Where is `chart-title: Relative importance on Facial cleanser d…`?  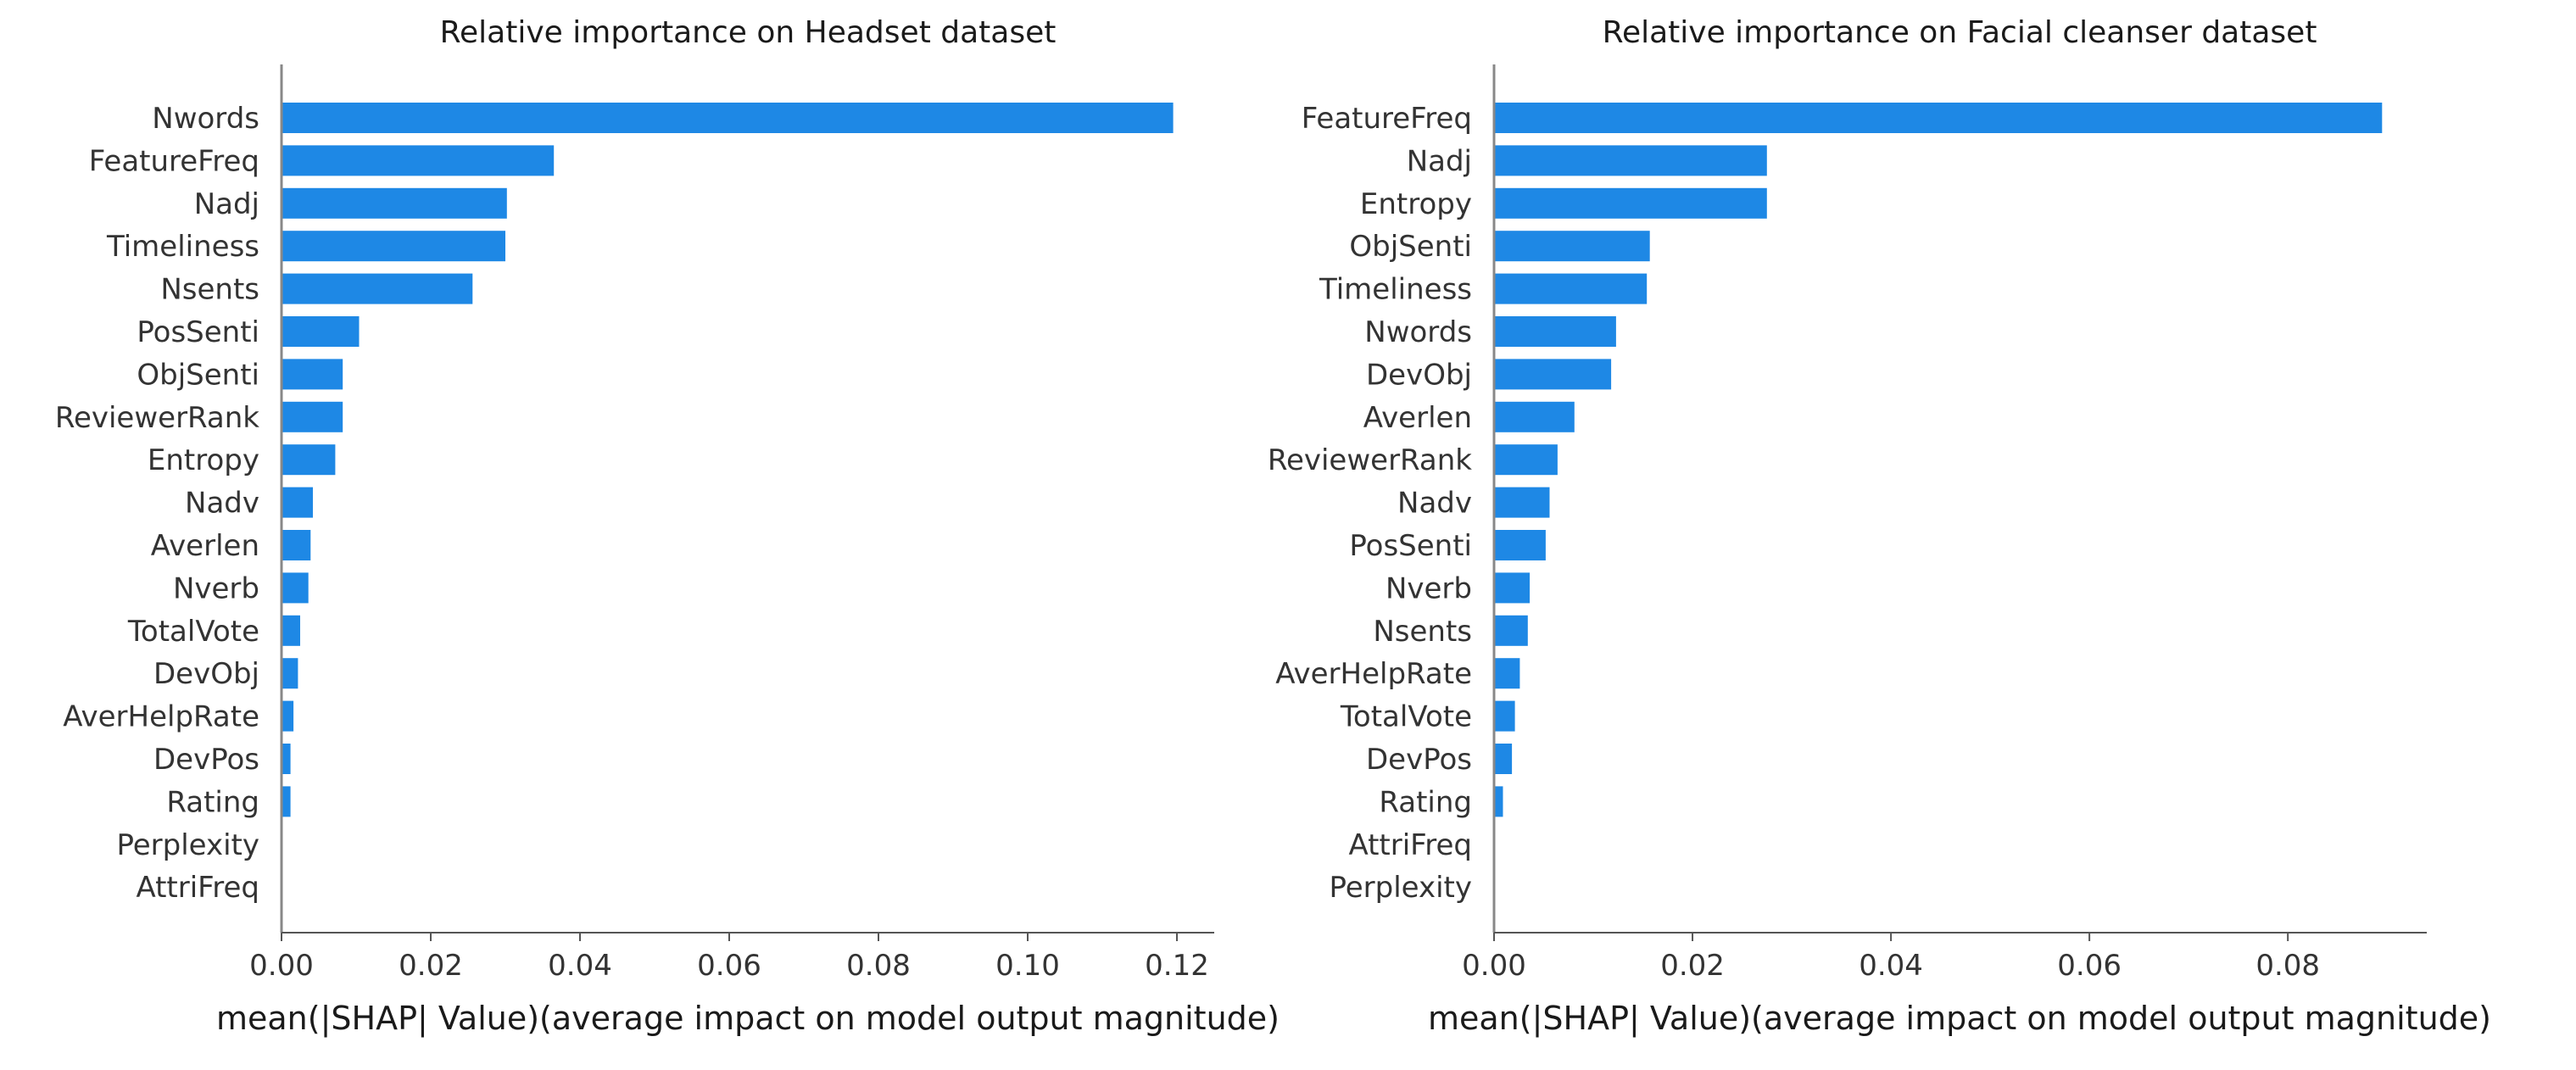 chart-title: Relative importance on Facial cleanser d… is located at coordinates (1960, 32).